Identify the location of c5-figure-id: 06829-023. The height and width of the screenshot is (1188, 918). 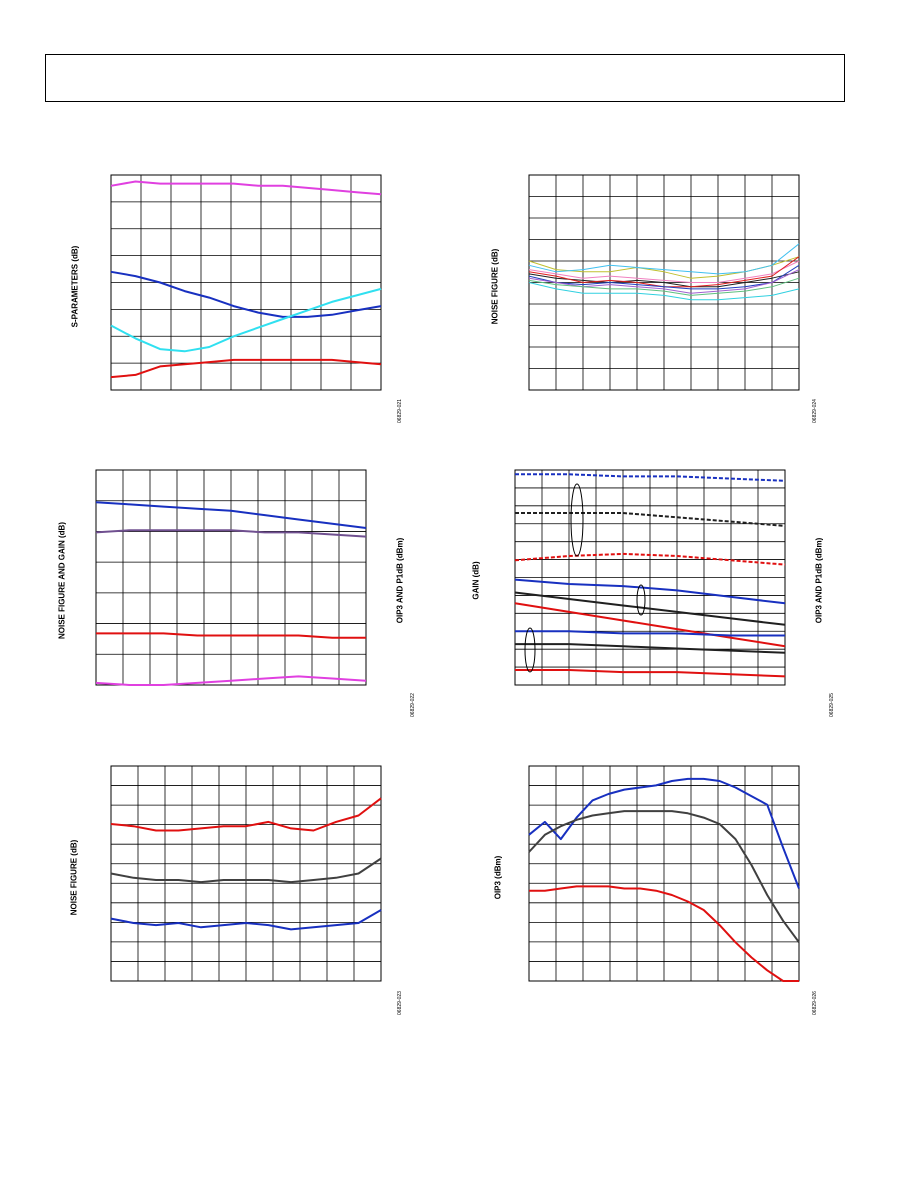
(400, 1003).